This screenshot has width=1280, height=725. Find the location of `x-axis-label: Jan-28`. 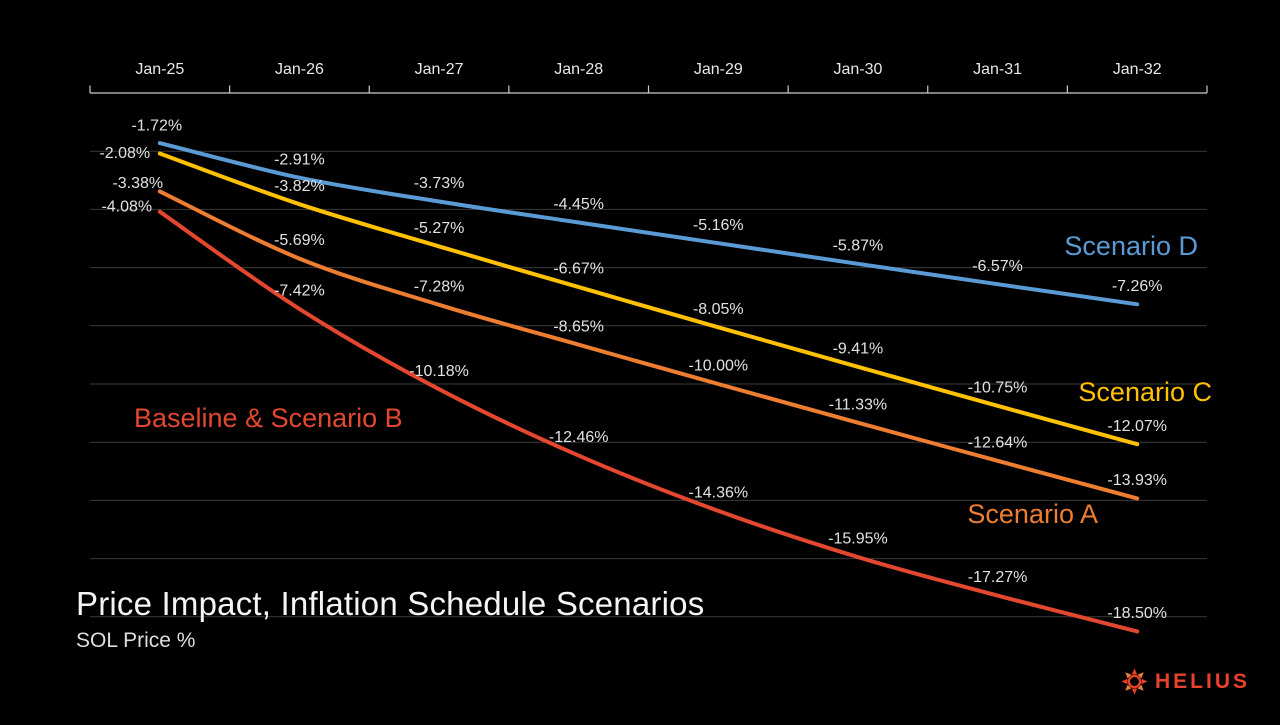

x-axis-label: Jan-28 is located at coordinates (578, 69).